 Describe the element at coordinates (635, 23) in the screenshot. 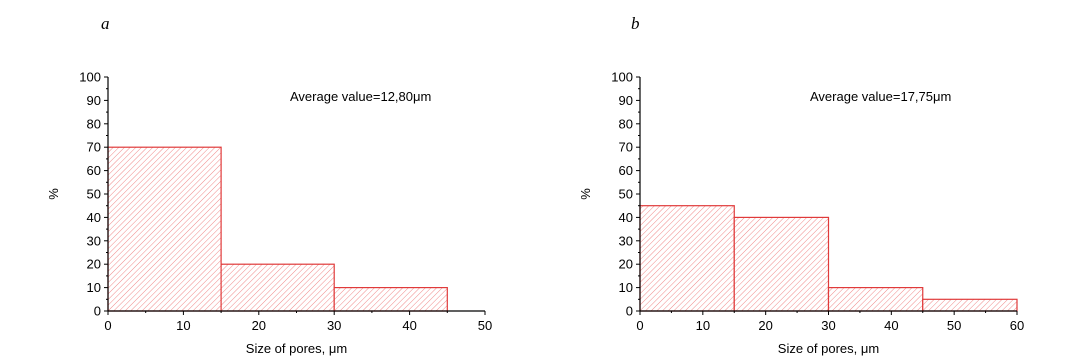

I see `panel-b-label: b` at that location.